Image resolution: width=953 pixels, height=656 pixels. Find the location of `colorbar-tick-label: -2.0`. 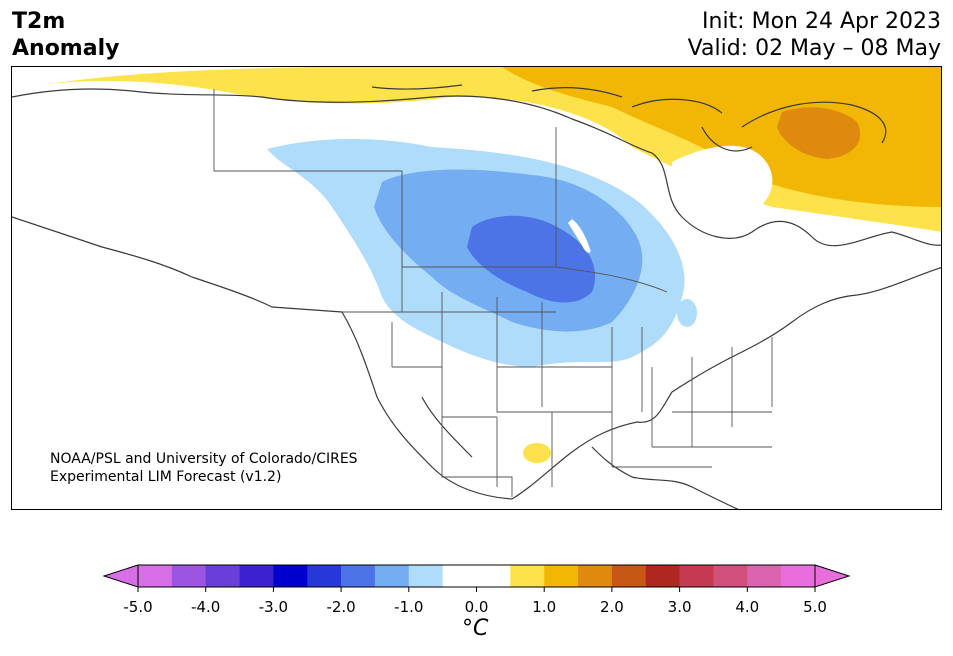

colorbar-tick-label: -2.0 is located at coordinates (340, 607).